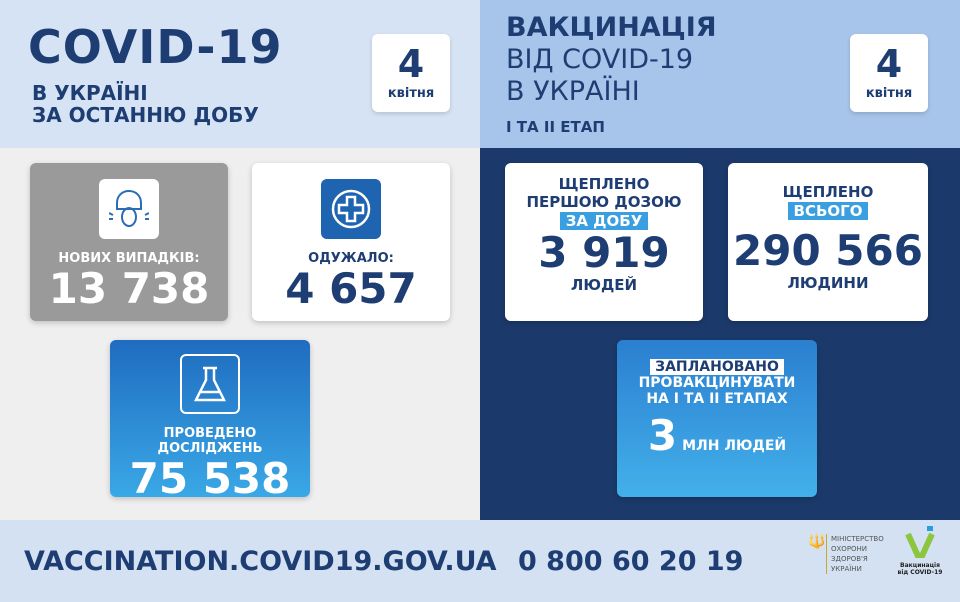 Image resolution: width=960 pixels, height=602 pixels. Describe the element at coordinates (129, 288) in the screenshot. I see `new-cases-value: 13 738` at that location.